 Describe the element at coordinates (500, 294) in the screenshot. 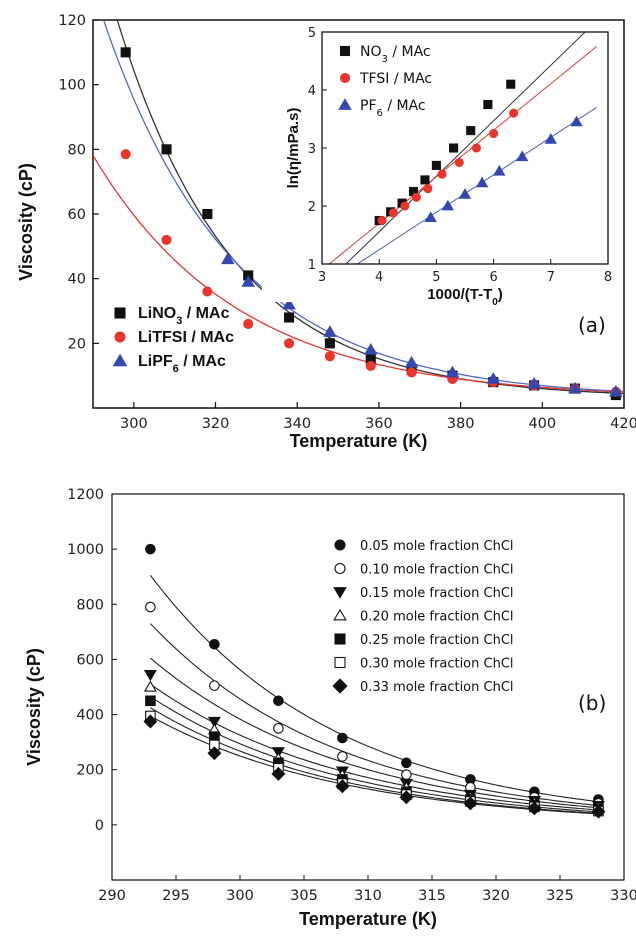

I see `inset-x-axis-title-end: )` at that location.